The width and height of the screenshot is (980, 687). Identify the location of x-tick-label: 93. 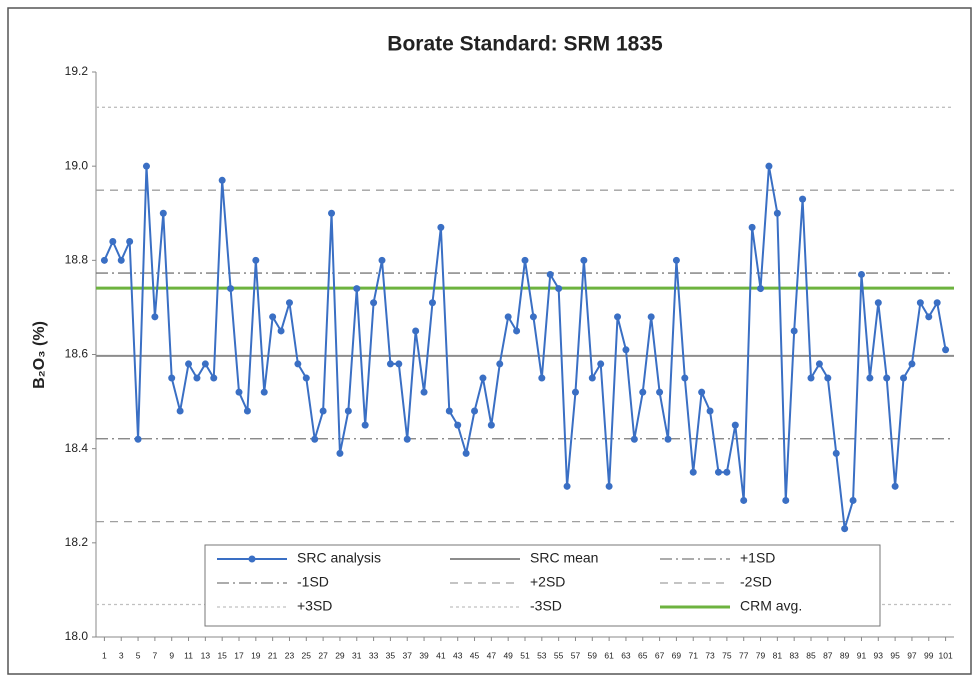
(879, 655).